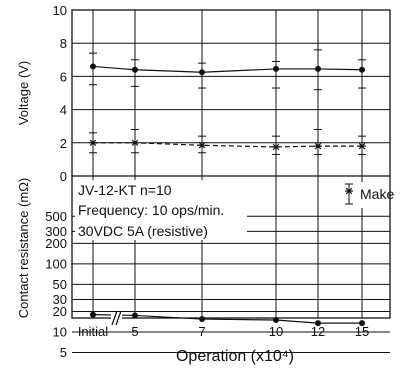  Describe the element at coordinates (60, 10) in the screenshot. I see `voltage-tick-10: 10` at that location.